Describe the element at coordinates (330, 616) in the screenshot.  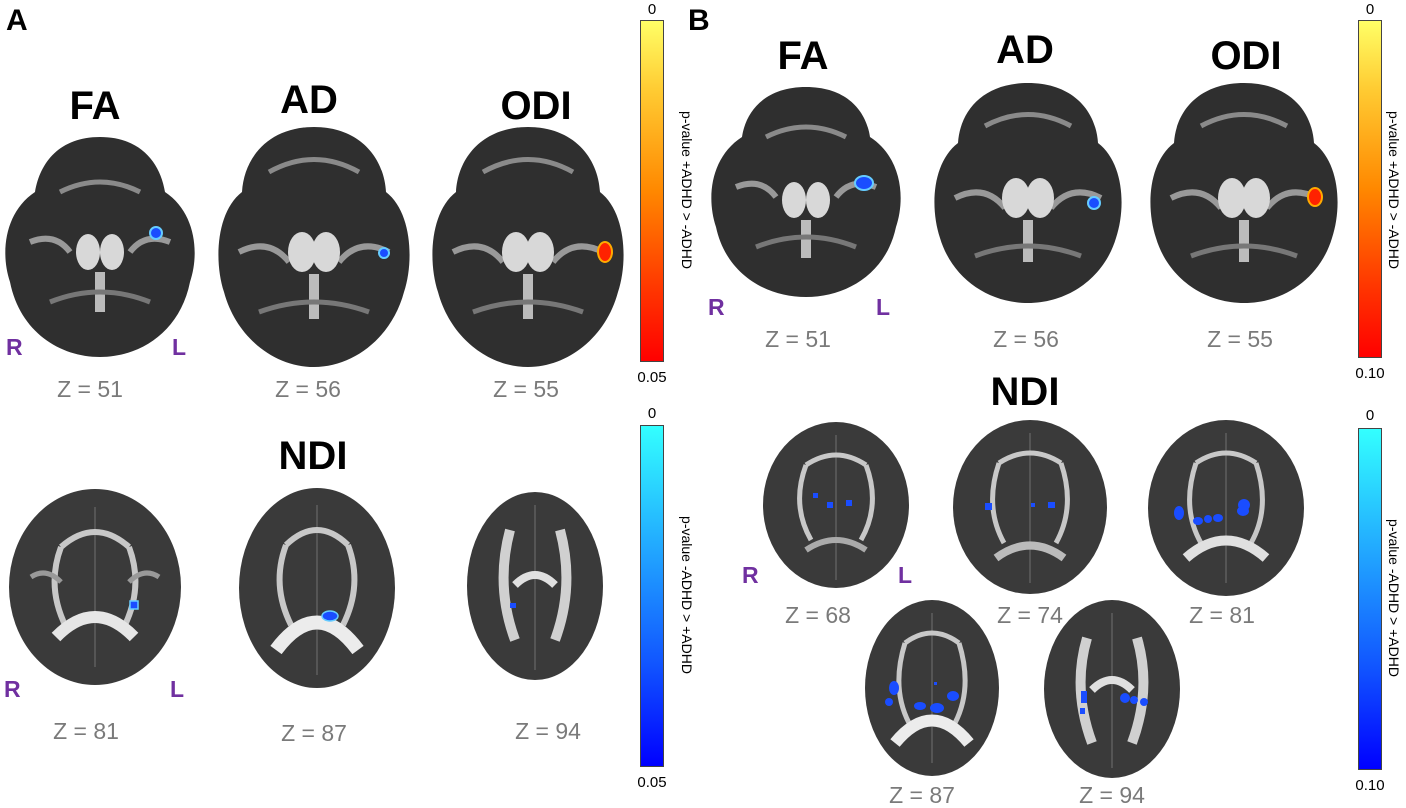
I see `panel-a-ndi87-cluster` at that location.